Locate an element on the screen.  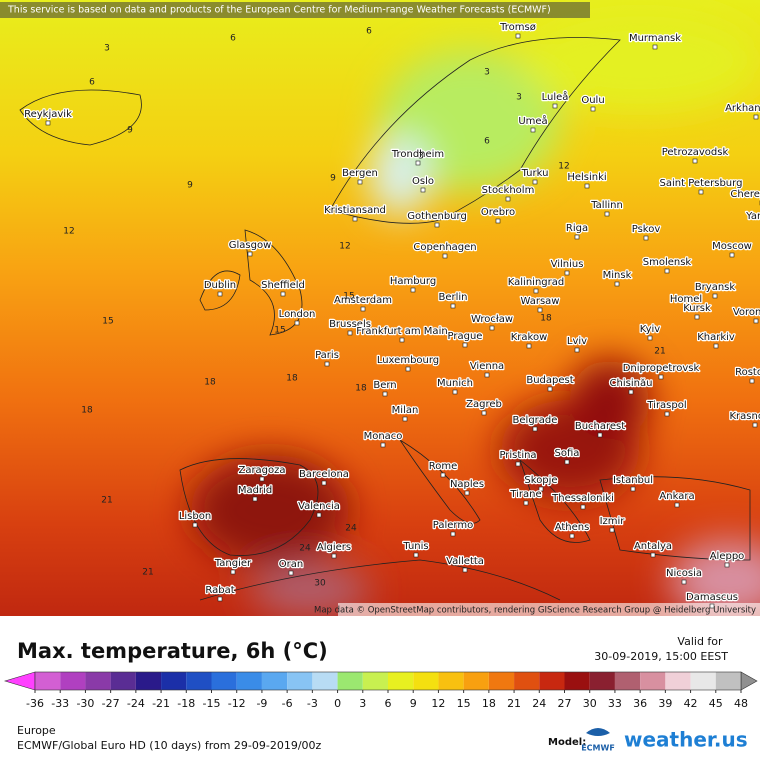
ecmwf-logo is located at coordinates (598, 732).